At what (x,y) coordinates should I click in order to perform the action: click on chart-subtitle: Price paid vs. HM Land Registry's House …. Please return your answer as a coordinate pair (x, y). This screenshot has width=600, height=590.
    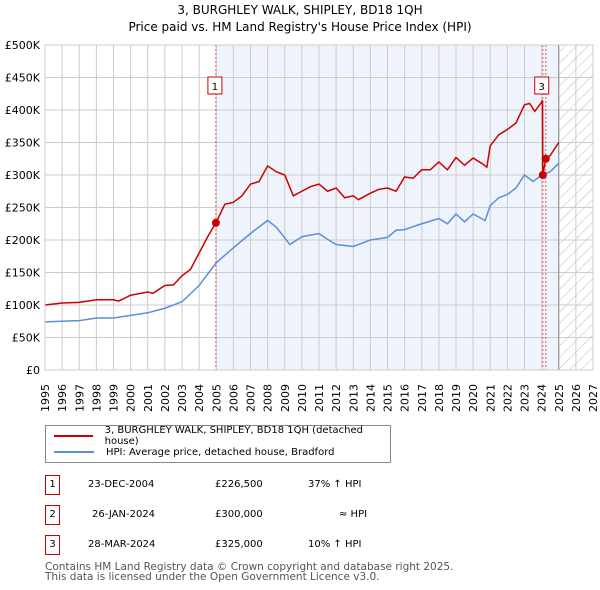
    Looking at the image, I should click on (300, 27).